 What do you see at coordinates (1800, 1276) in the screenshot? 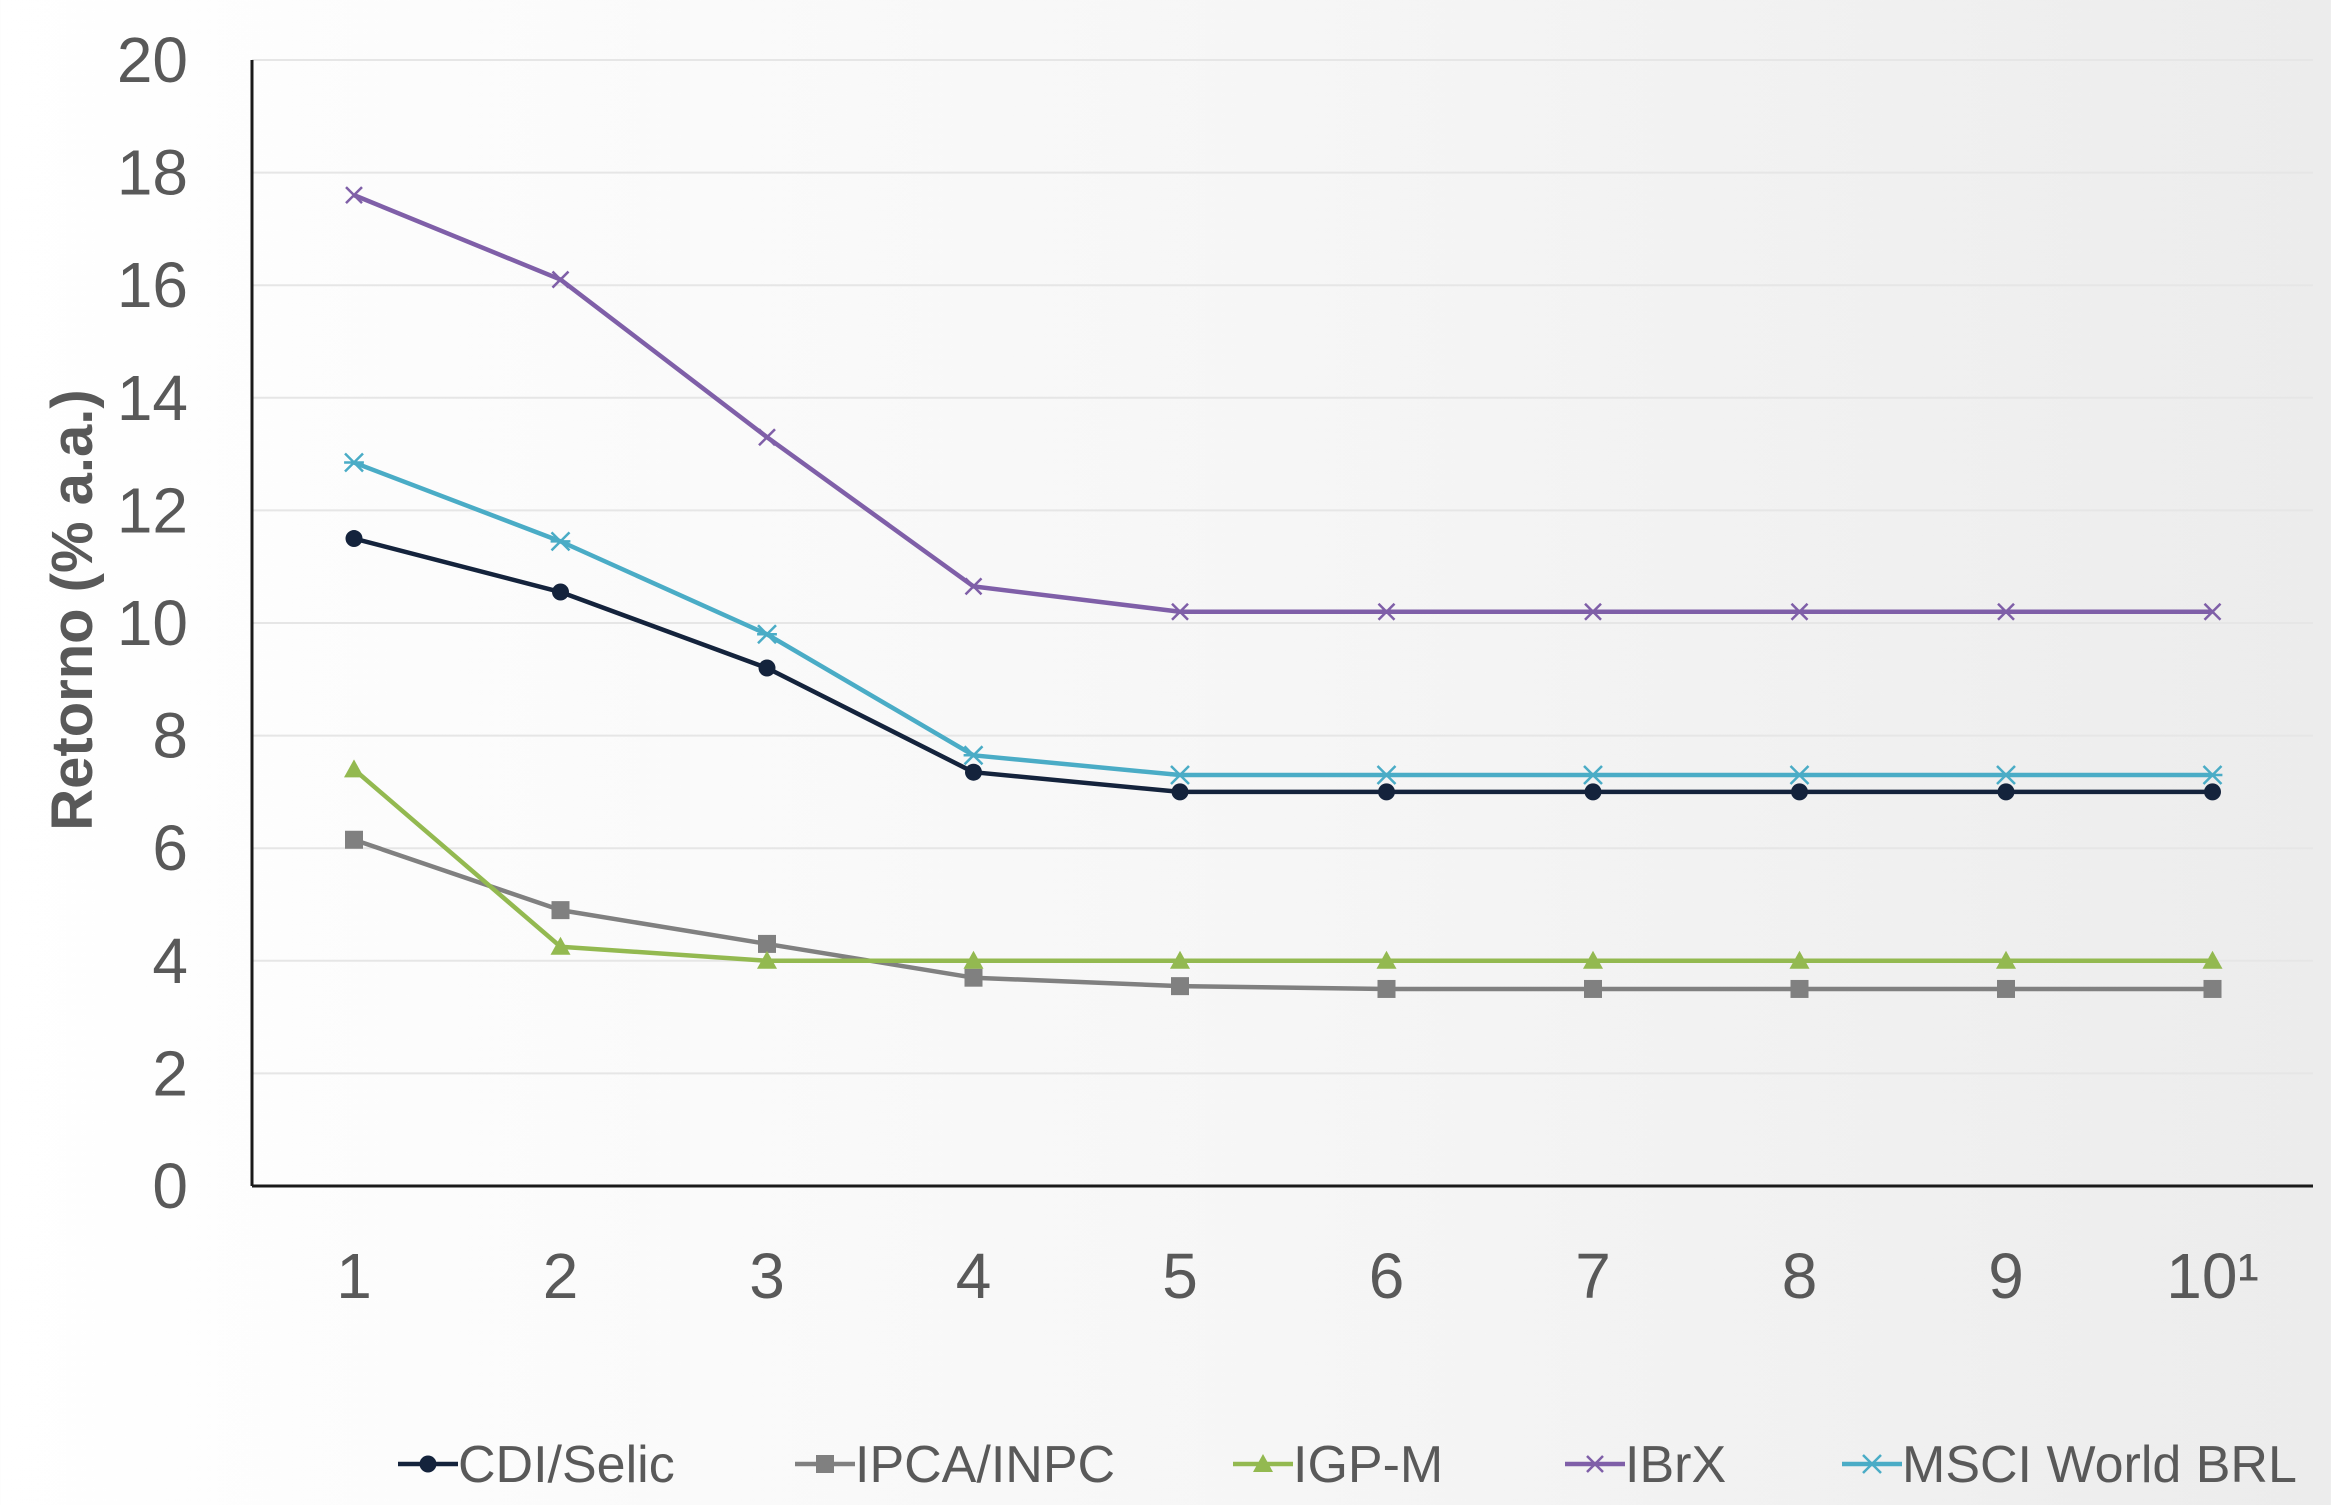
I see `x-tick-label-8: 8` at bounding box center [1800, 1276].